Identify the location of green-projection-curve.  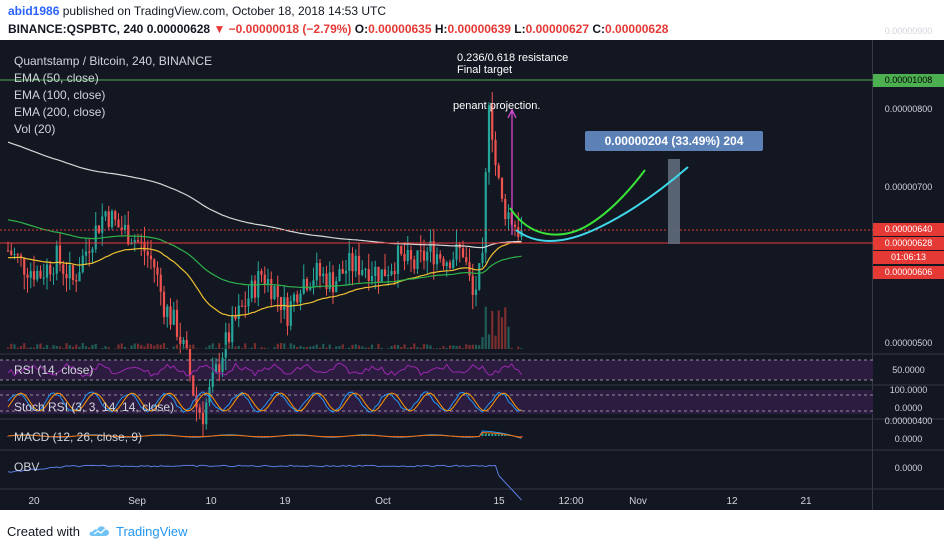
(577, 202).